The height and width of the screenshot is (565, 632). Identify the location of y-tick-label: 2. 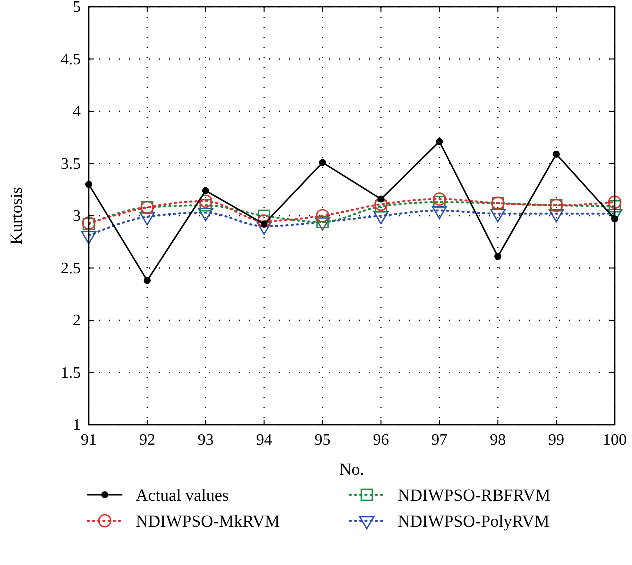
(77, 321).